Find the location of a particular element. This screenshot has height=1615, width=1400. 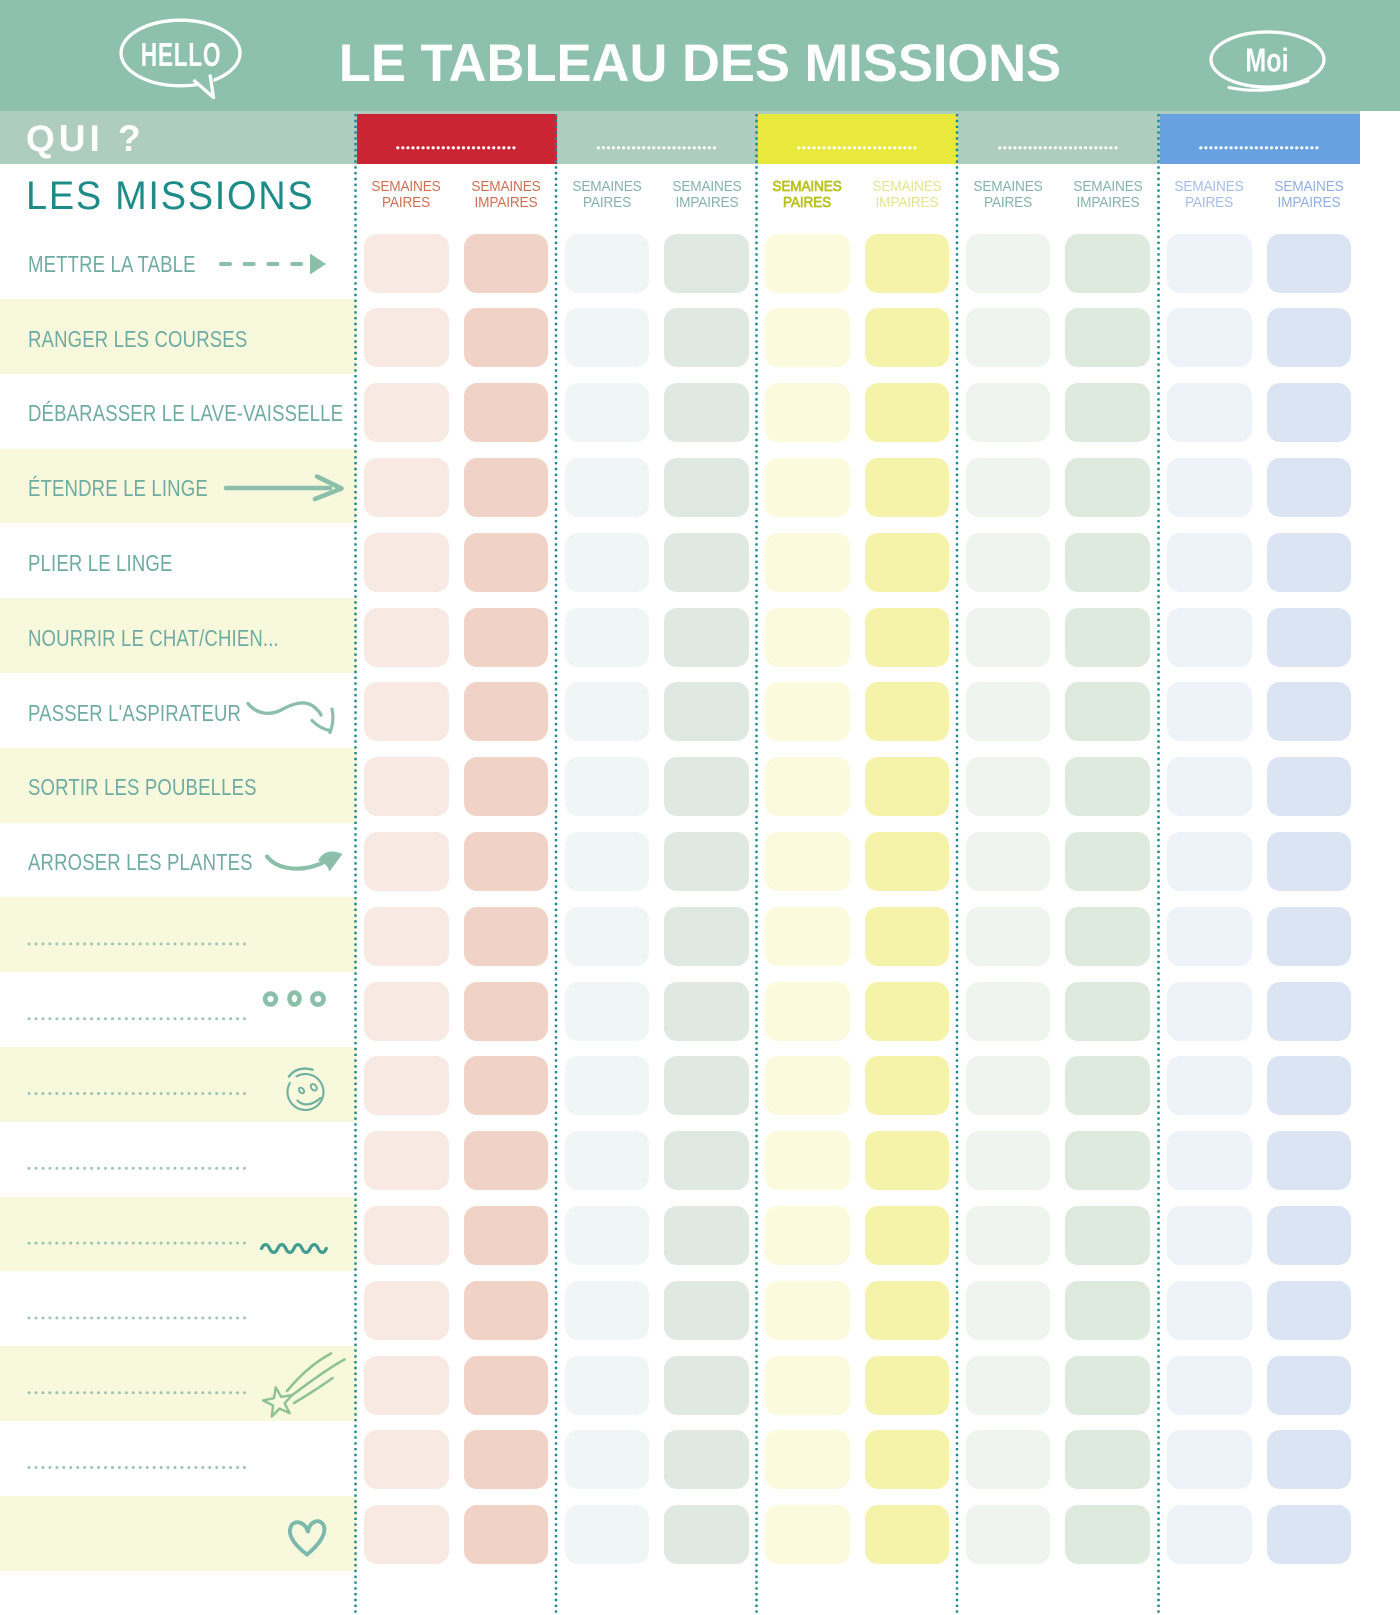

svg-text: HELLO is located at coordinates (181, 55).